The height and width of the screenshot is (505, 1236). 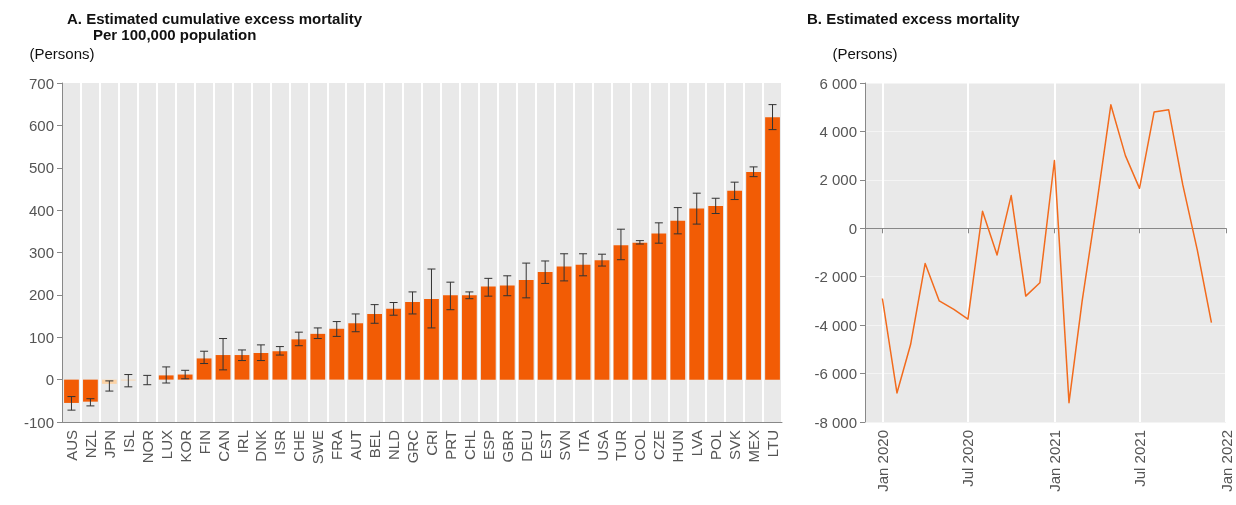 I want to click on x-tick-label: ITA, so click(x=583, y=441).